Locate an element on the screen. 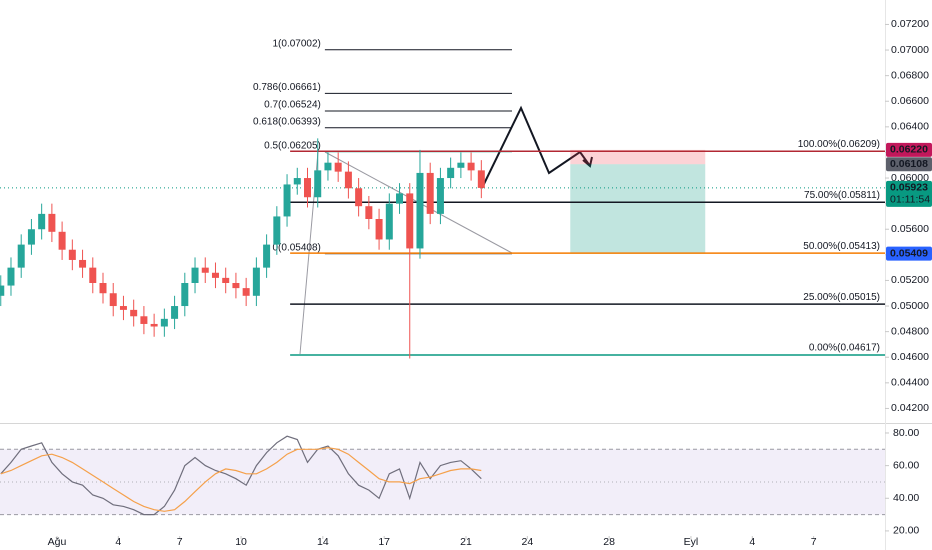 The image size is (932, 550). target-zone is located at coordinates (638, 209).